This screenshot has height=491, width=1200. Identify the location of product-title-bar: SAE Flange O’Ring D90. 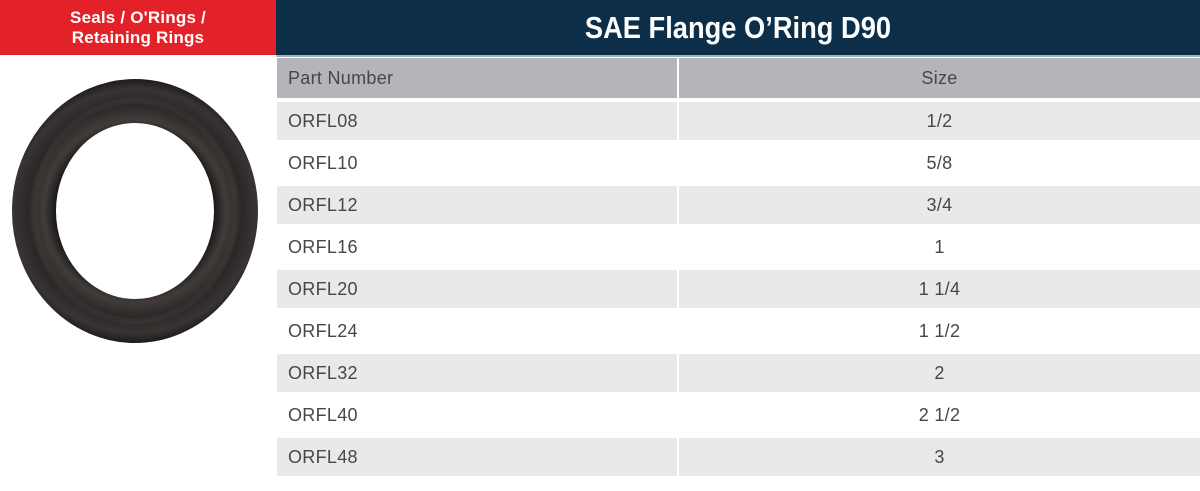
(738, 28).